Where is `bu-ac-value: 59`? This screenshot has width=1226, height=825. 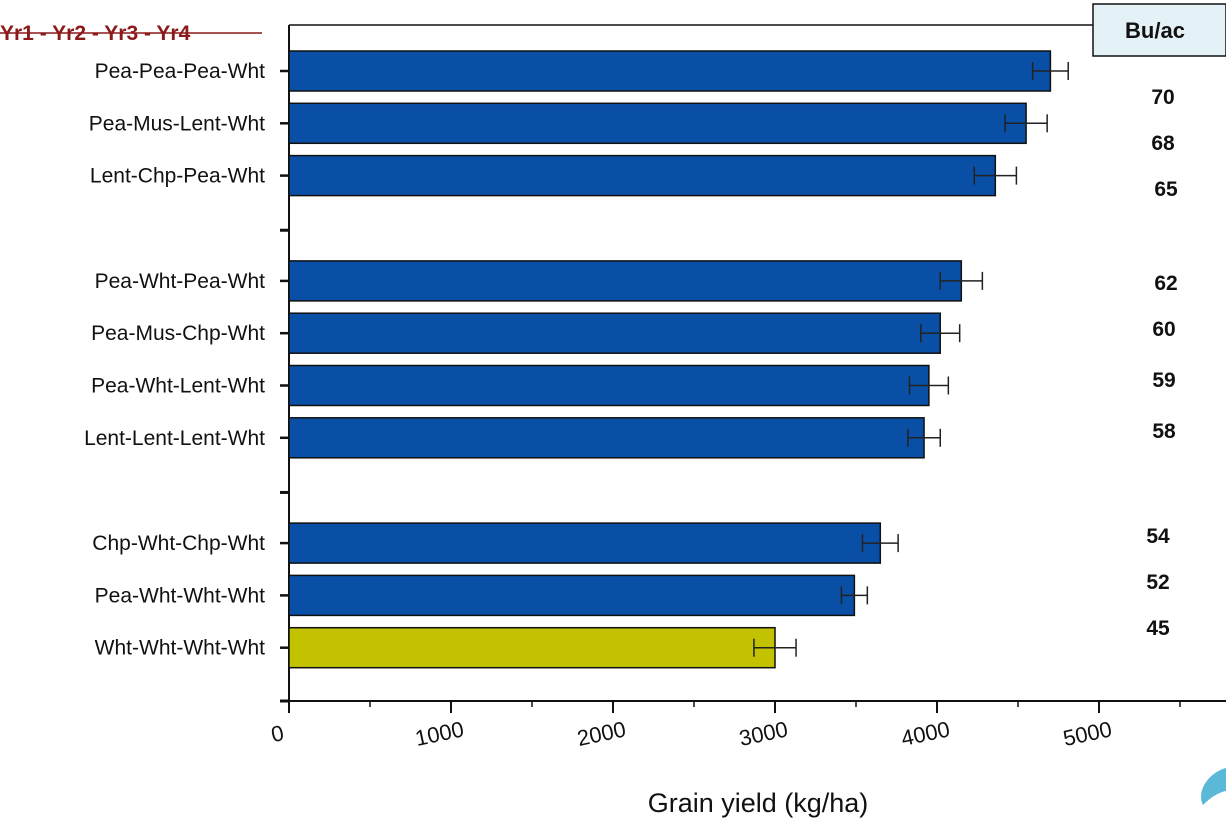 bu-ac-value: 59 is located at coordinates (1163, 380).